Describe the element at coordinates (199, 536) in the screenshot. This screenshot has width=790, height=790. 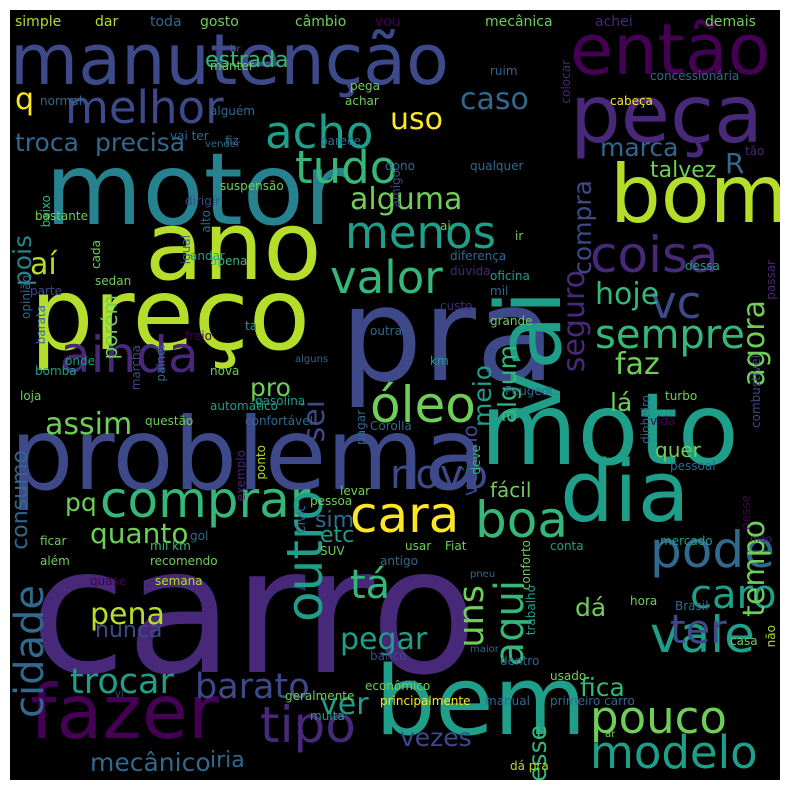
I see `word-gol: gol` at that location.